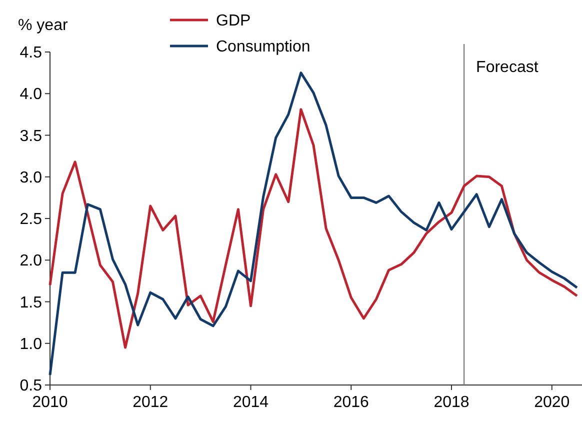 The height and width of the screenshot is (434, 582). Describe the element at coordinates (351, 402) in the screenshot. I see `x-tick-label: 2016` at that location.